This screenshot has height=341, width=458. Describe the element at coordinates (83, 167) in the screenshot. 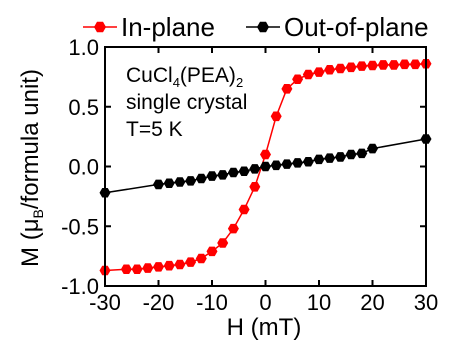

I see `y-tick-label: 0.0` at that location.